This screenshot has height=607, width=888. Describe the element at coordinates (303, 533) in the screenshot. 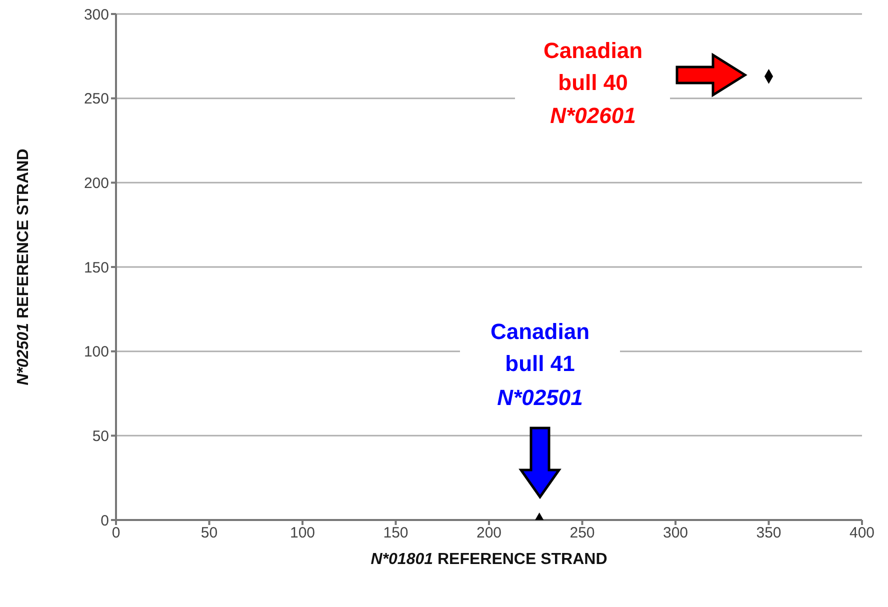

I see `x-tick-label: 100` at that location.